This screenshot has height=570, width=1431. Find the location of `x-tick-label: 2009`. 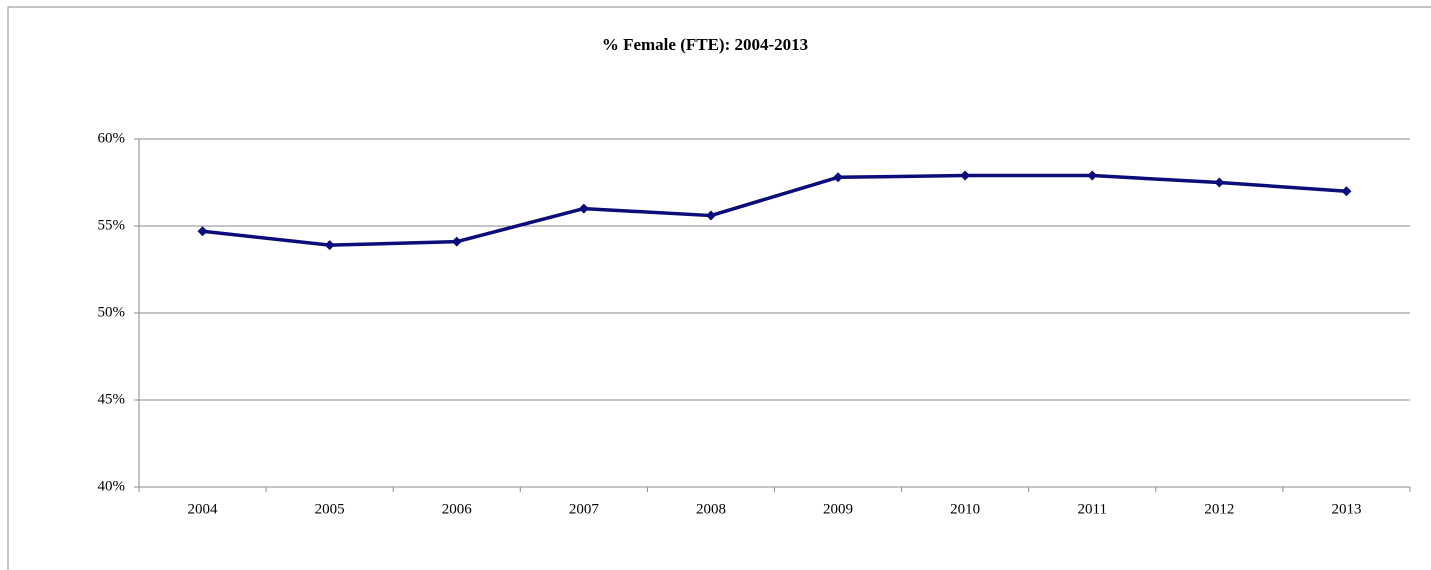

x-tick-label: 2009 is located at coordinates (838, 509).